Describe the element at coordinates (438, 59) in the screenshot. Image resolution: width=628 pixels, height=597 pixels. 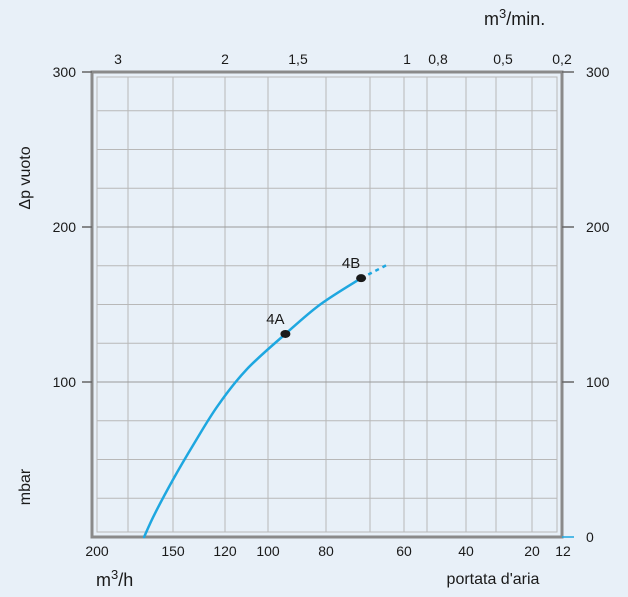
I see `top-tick-label: 0,8` at that location.